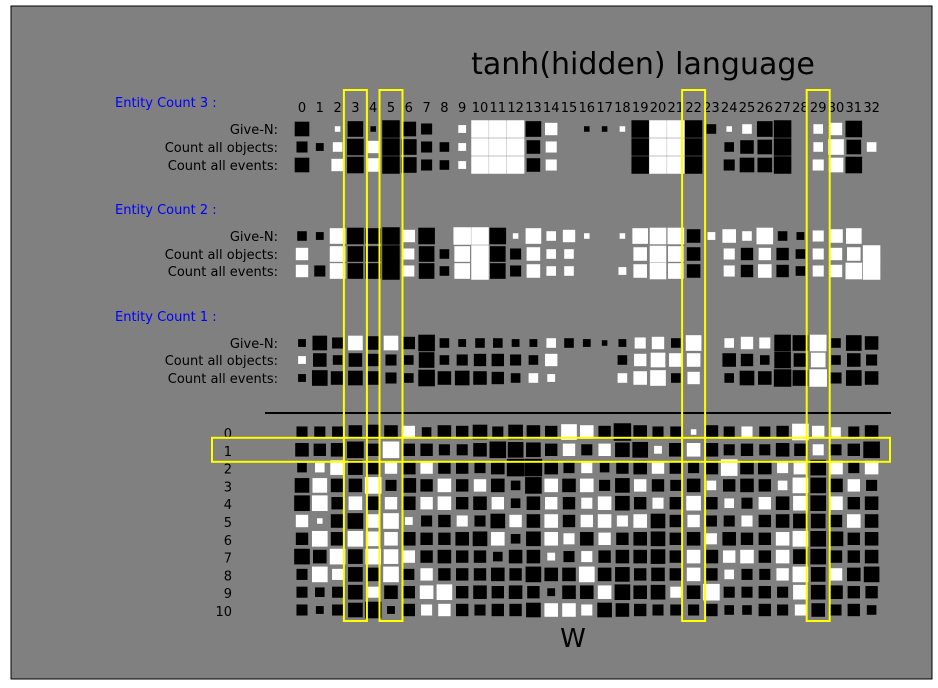 The image size is (938, 688). I want to click on row-label: Count all events:, so click(223, 272).